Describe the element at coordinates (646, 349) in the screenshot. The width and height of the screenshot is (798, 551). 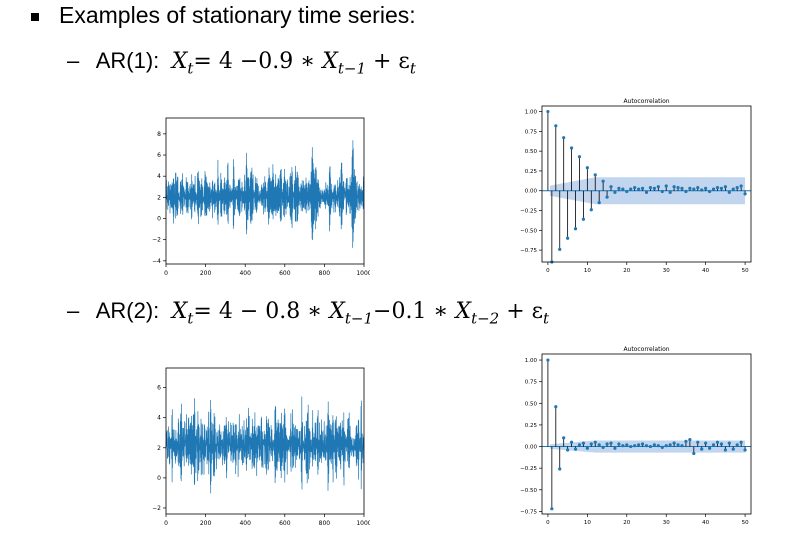
I see `acf-title: Autocorrelation` at that location.